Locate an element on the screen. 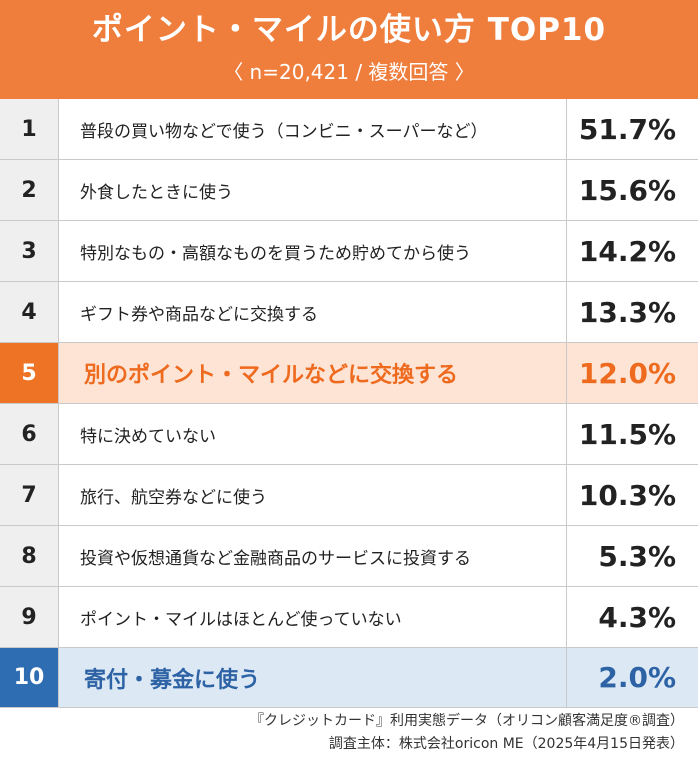 The image size is (698, 762). rank-cell: 6 is located at coordinates (29, 434).